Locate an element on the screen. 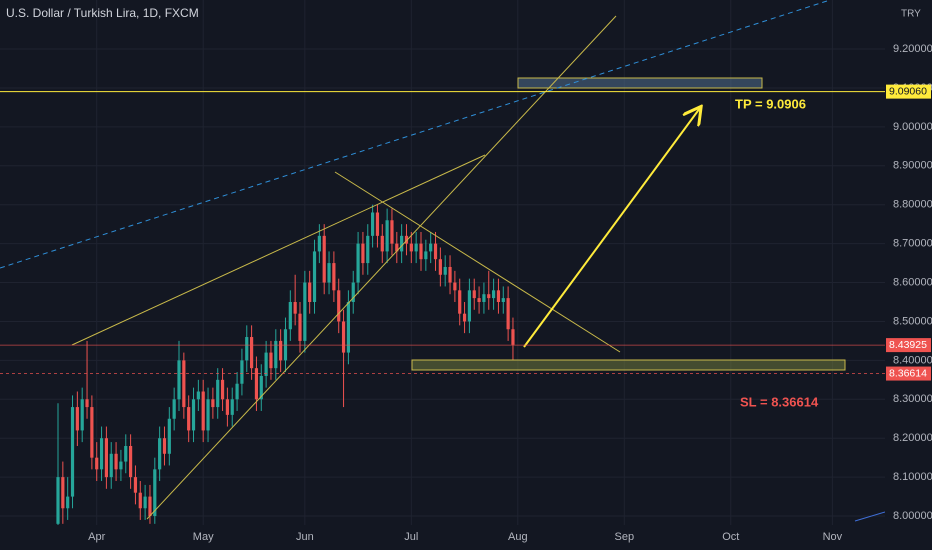  chart-title: U.S. Dollar / Turkish Lira, 1D, FXCM is located at coordinates (102, 13).